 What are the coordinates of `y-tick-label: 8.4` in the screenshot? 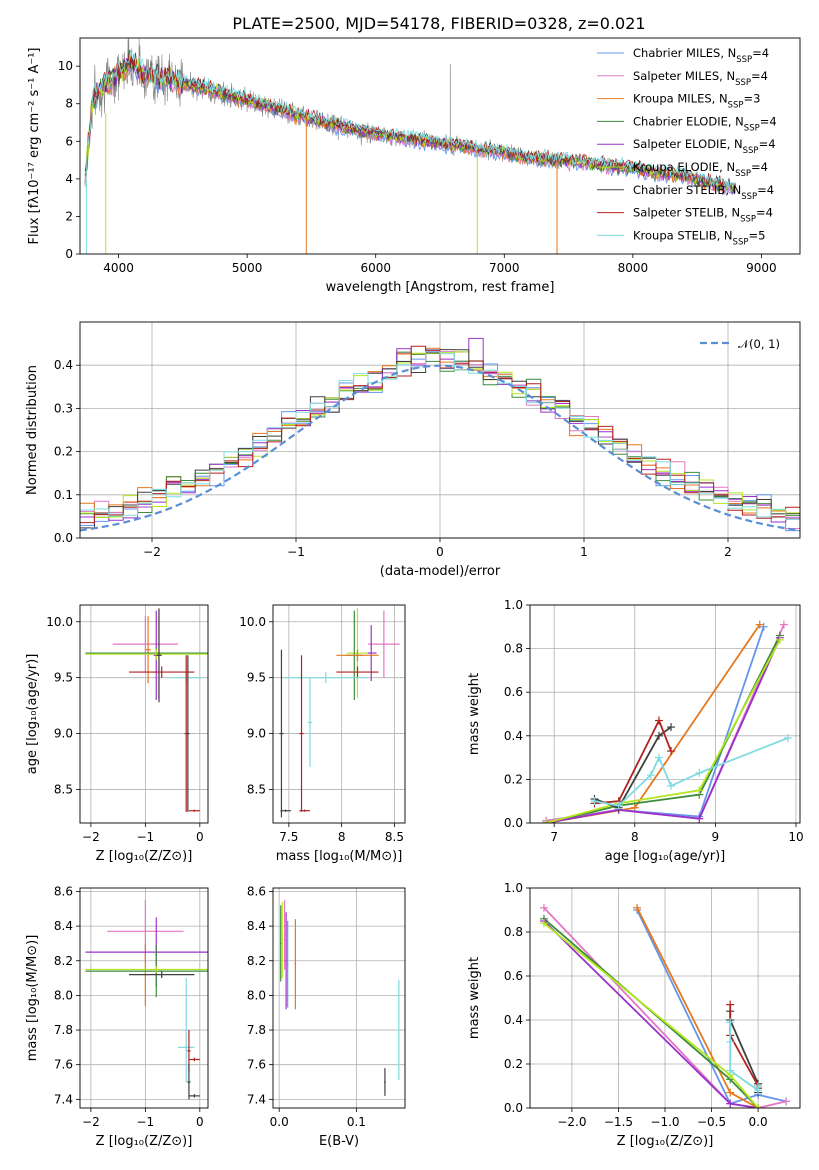 It's located at (256, 926).